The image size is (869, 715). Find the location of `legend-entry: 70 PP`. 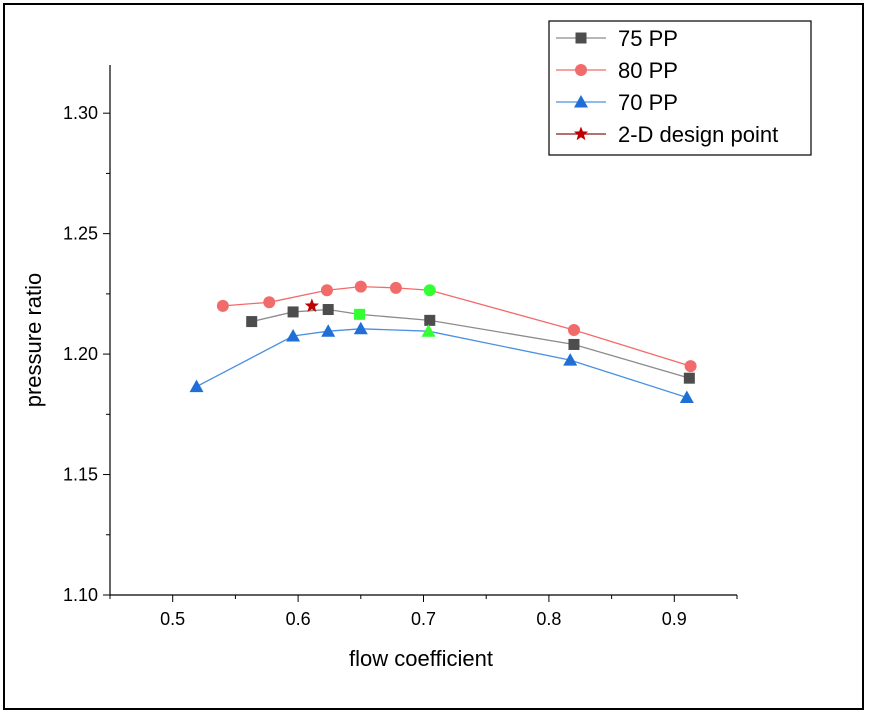

legend-entry: 70 PP is located at coordinates (617, 102).